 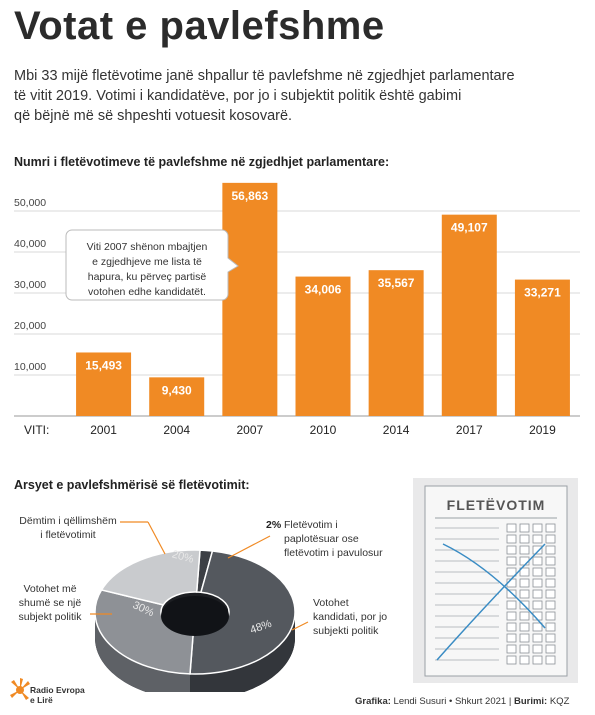 I want to click on callout-line: Viti 2007 shënon mbajtjen, so click(x=147, y=247).